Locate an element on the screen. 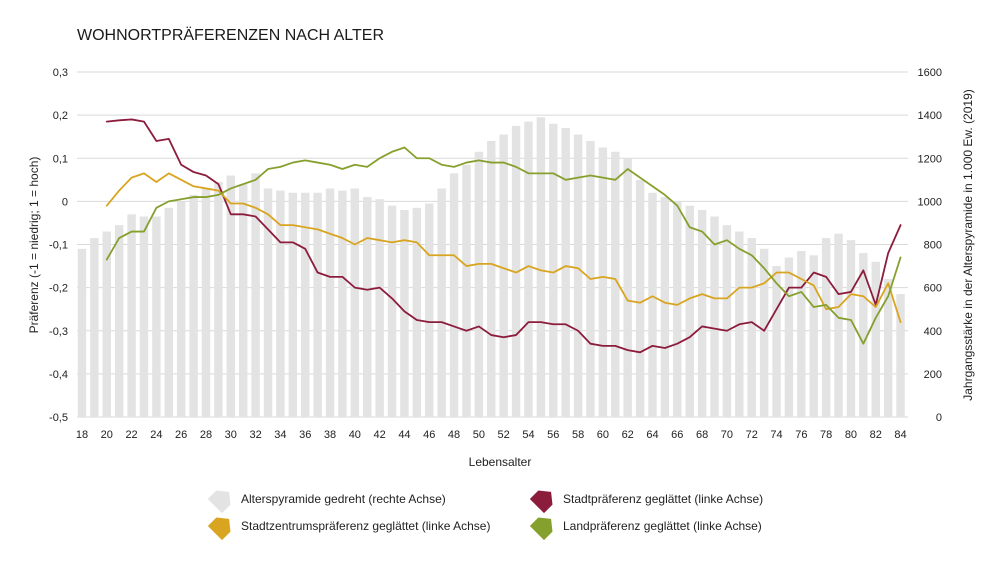 The image size is (1000, 573). x-tick-label: 82 is located at coordinates (876, 435).